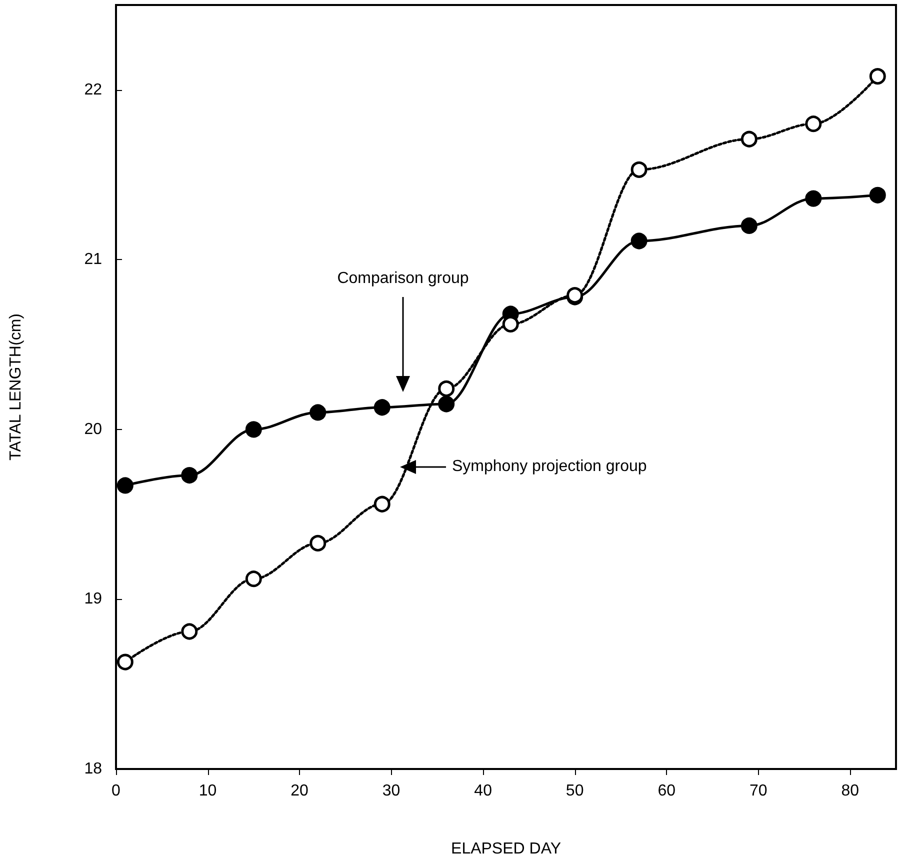  Describe the element at coordinates (16, 387) in the screenshot. I see `y-axis-title: TATAL LENGTH(cm)` at that location.